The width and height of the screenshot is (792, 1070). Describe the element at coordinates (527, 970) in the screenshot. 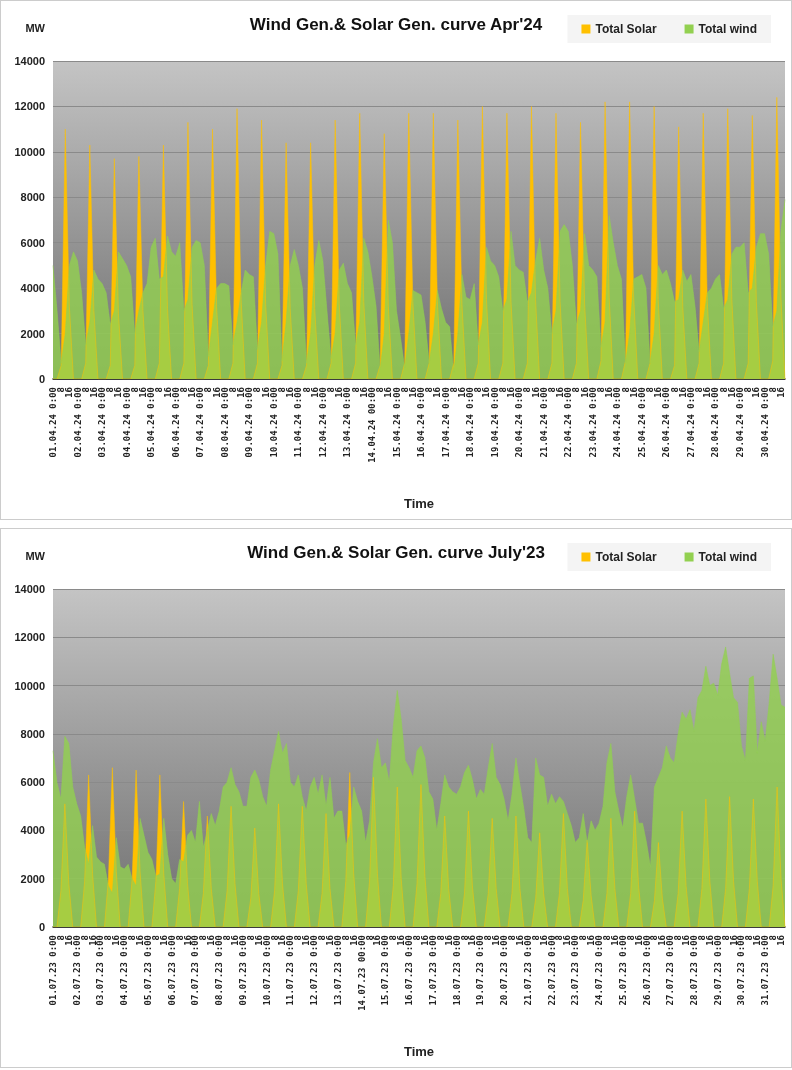

I see `x-tick-label: 21.07.23 0:00` at that location.